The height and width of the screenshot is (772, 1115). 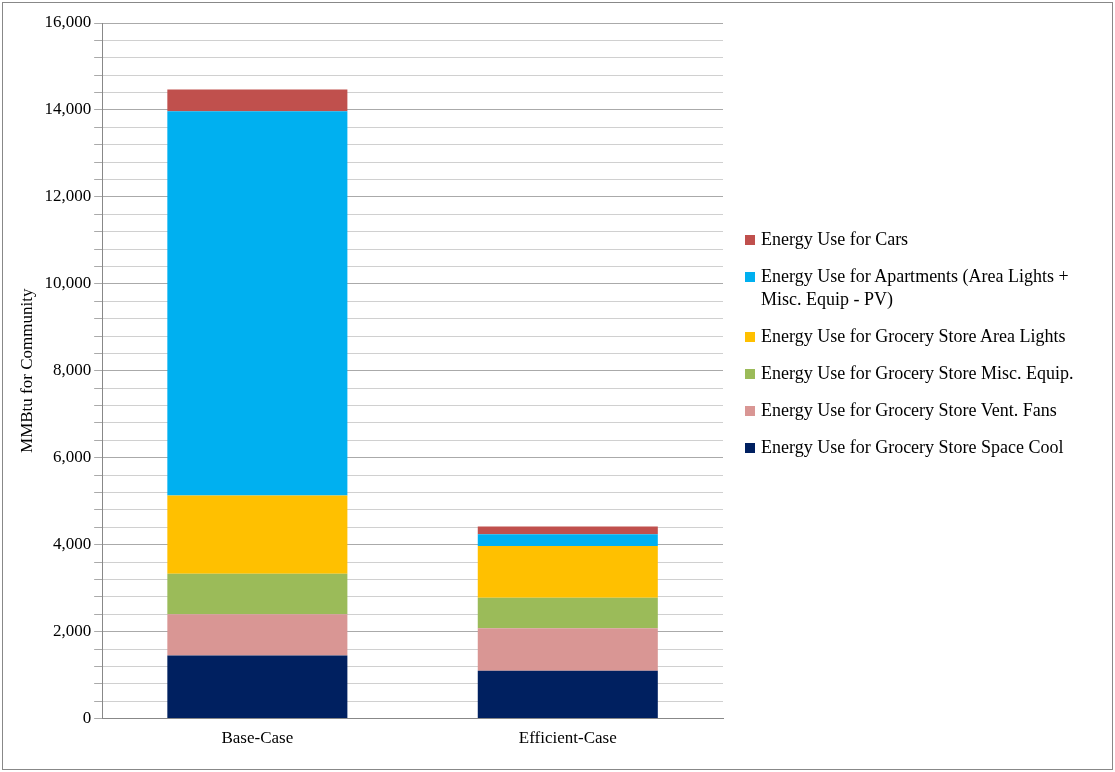 I want to click on x-tick-label: Efficient-Case, so click(x=567, y=738).